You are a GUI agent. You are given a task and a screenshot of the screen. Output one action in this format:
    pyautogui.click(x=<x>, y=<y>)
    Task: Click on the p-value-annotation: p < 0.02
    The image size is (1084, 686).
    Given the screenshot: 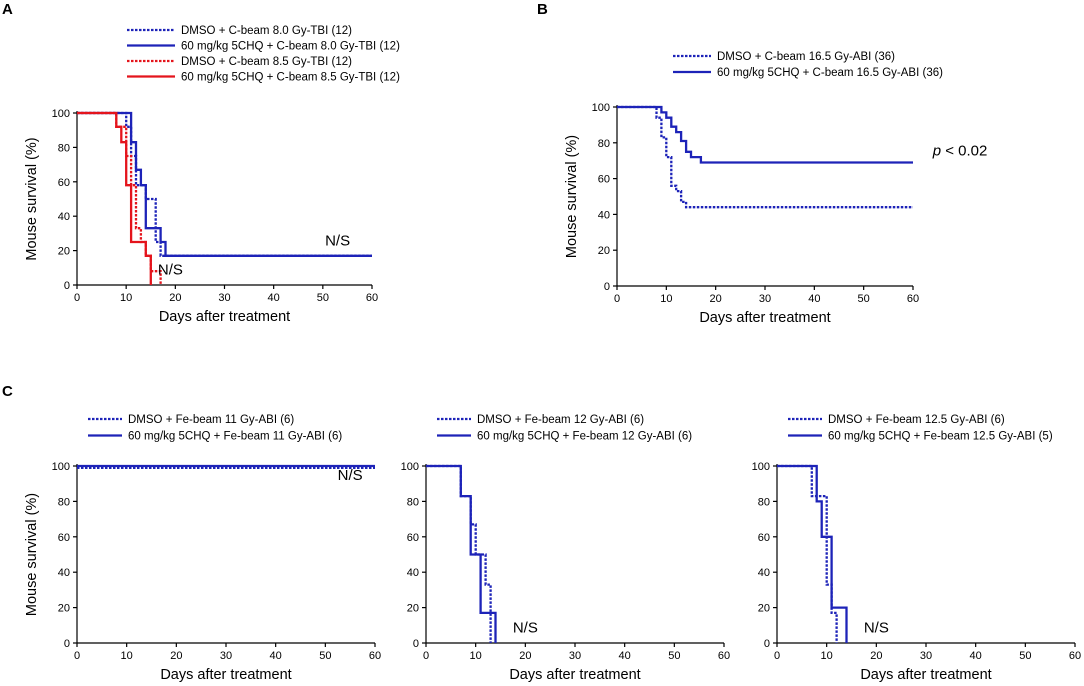 What is the action you would take?
    pyautogui.click(x=960, y=150)
    